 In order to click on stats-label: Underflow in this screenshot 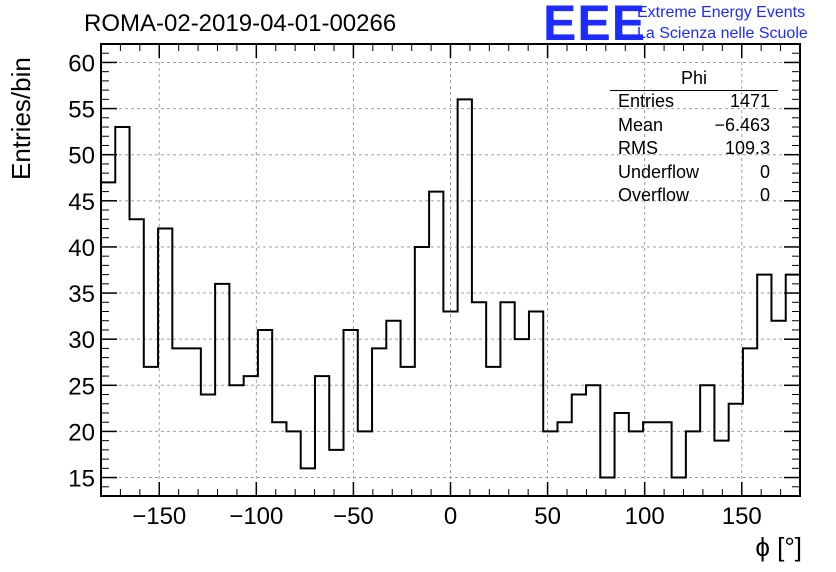, I will do `click(659, 171)`.